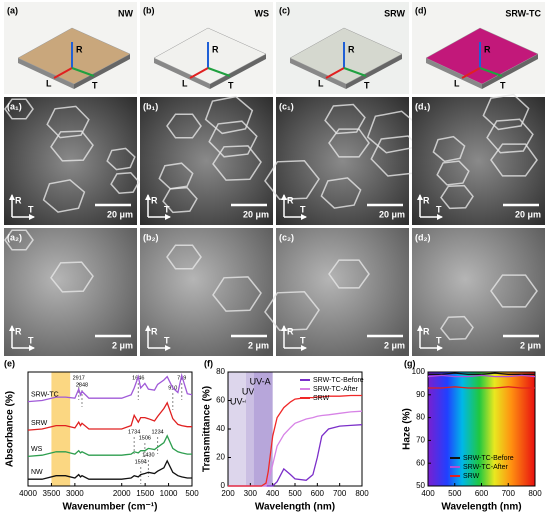 The height and width of the screenshot is (519, 550). I want to click on x-tick-label: 1000, so click(169, 493).